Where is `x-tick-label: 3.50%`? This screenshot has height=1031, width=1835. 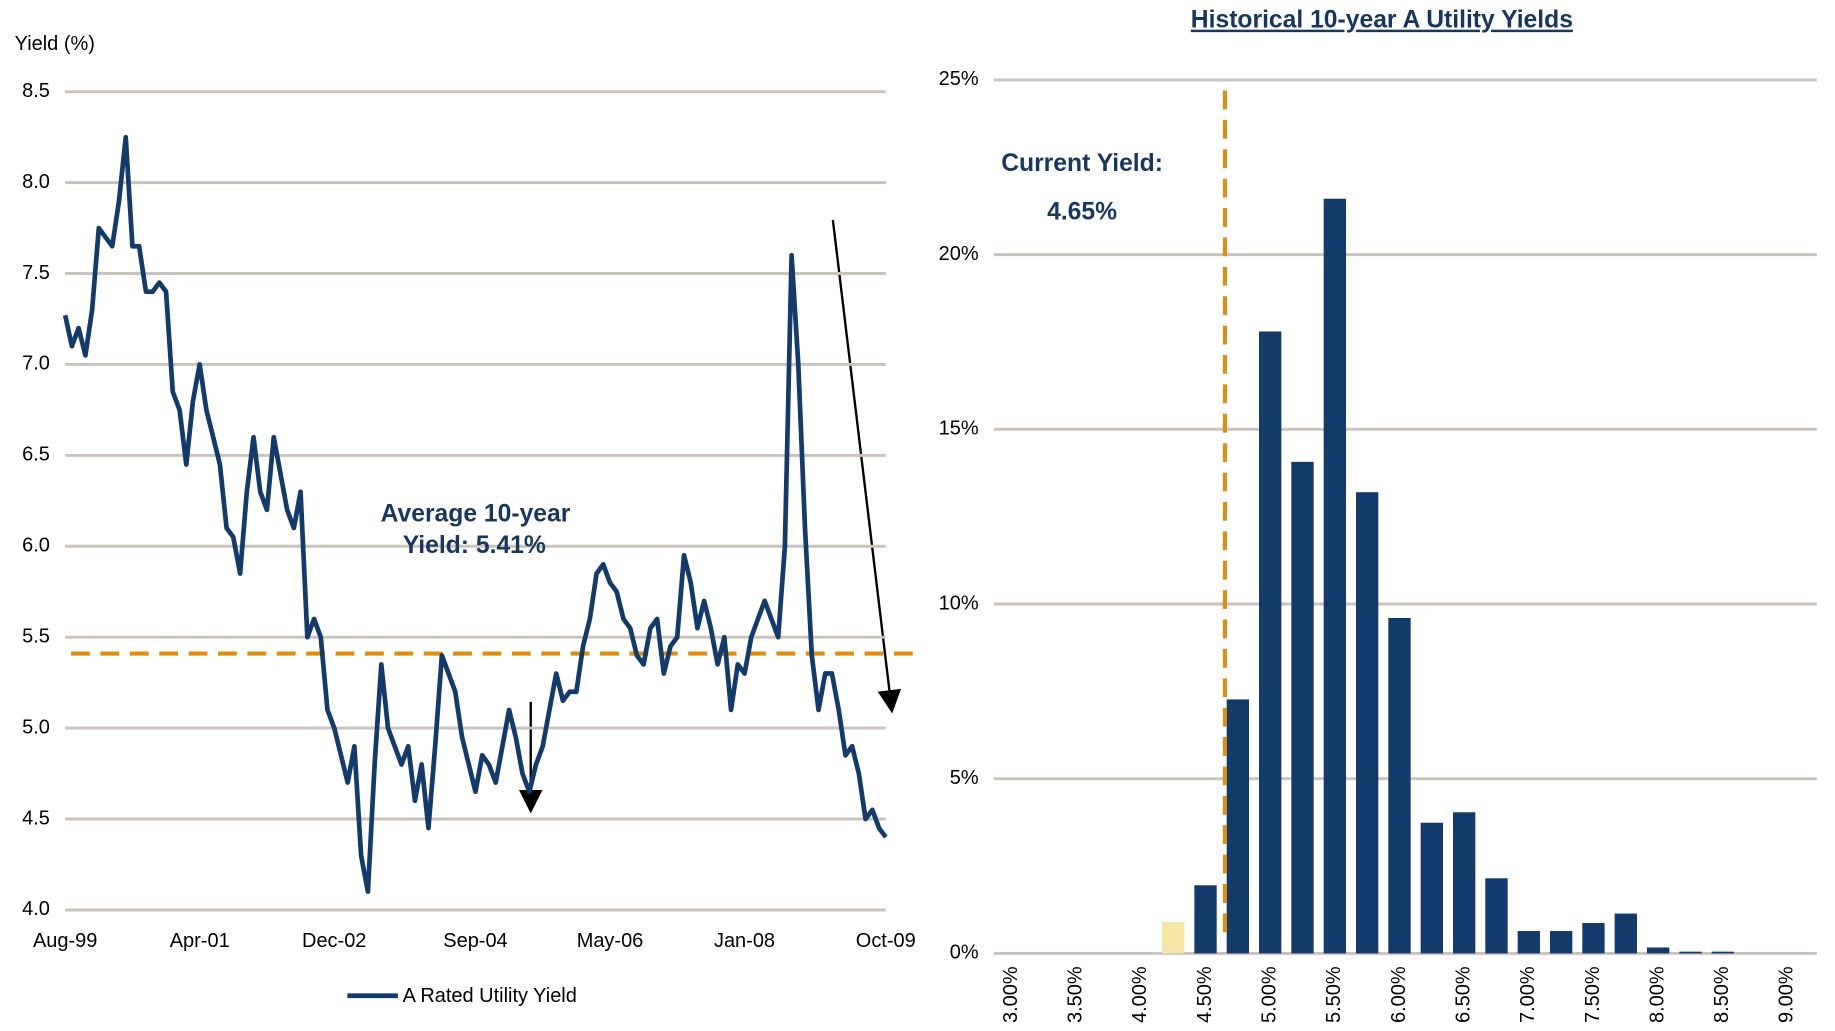
x-tick-label: 3.50% is located at coordinates (1075, 994).